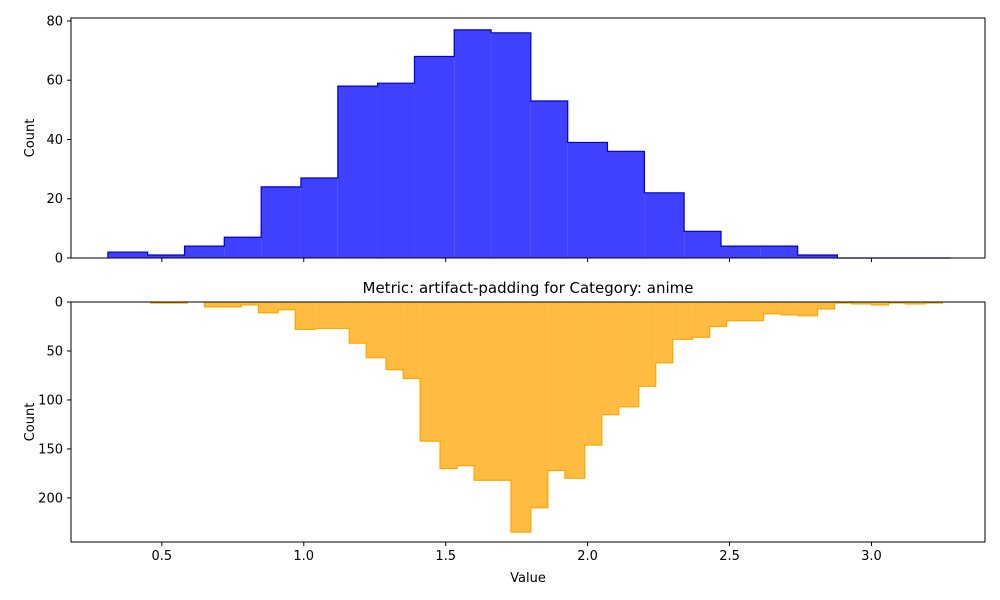 This screenshot has width=1000, height=600. Describe the element at coordinates (50, 400) in the screenshot. I see `y-tick-label: 100` at that location.